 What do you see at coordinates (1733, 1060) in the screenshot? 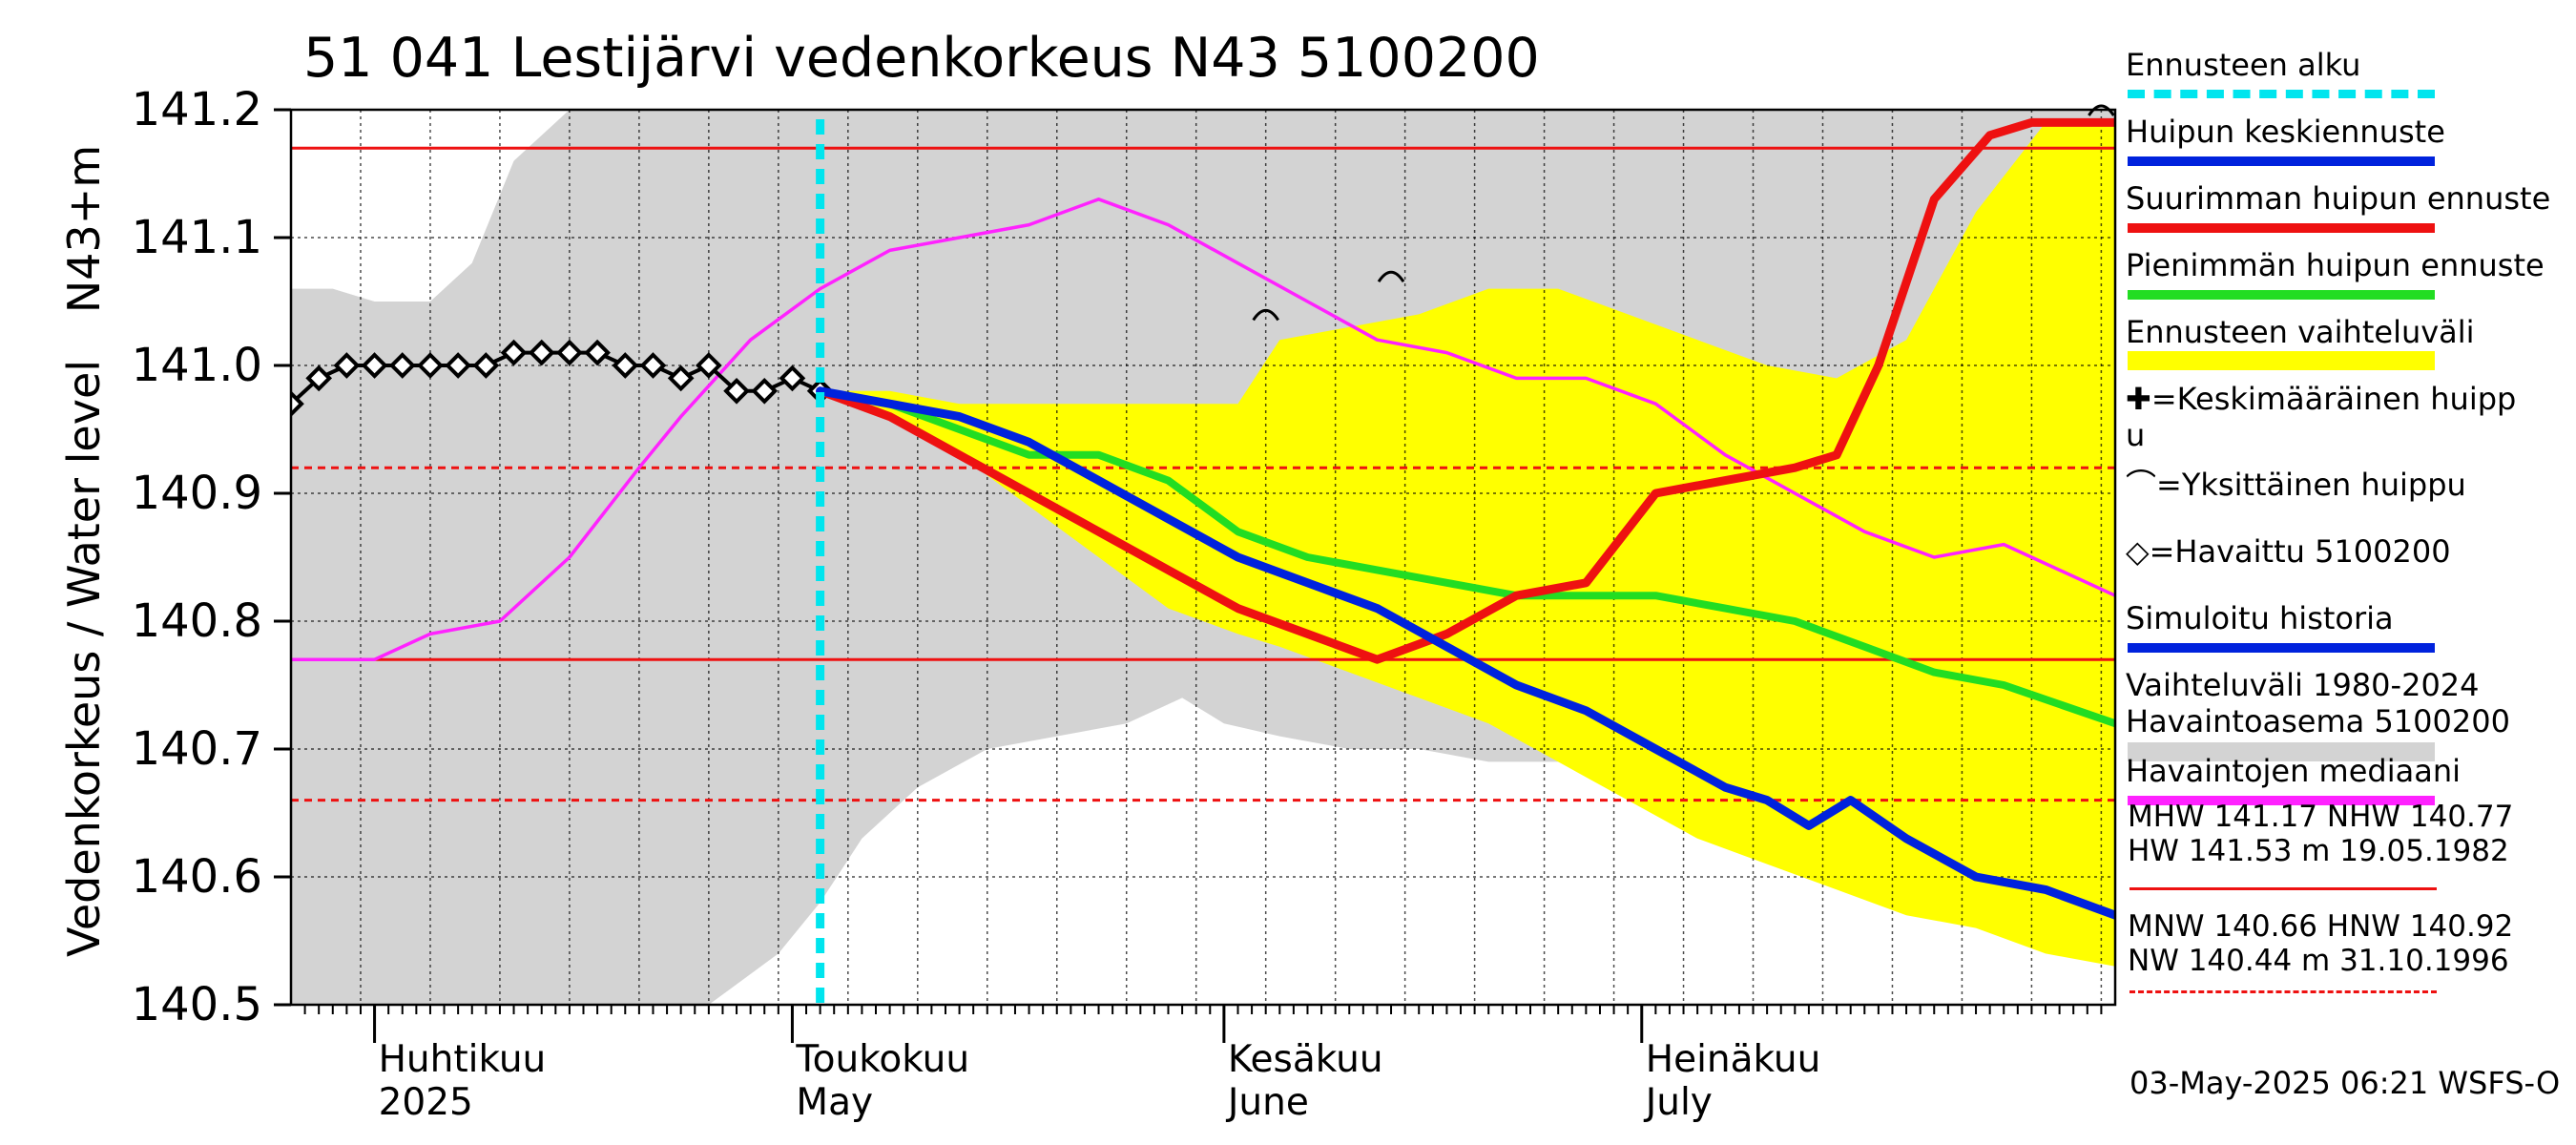
I see `x-month-label-fi: Heinäkuu` at bounding box center [1733, 1060].